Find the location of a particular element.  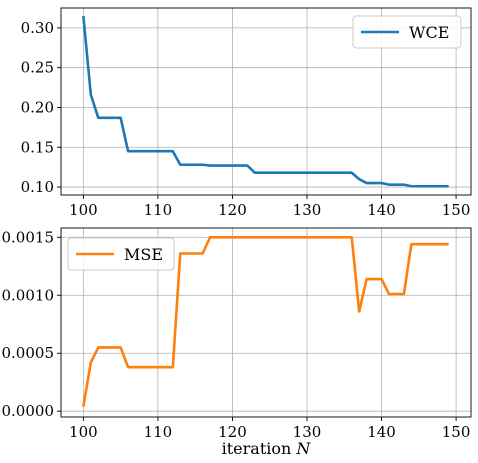

y-tick-label: 0.0015 is located at coordinates (28, 237).